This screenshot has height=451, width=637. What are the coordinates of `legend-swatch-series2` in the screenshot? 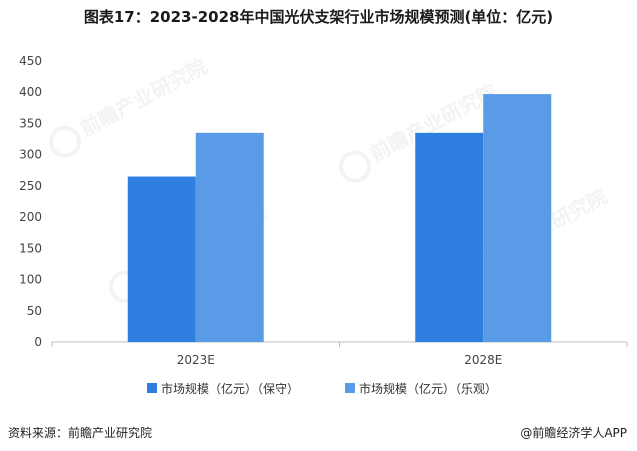 It's located at (350, 388).